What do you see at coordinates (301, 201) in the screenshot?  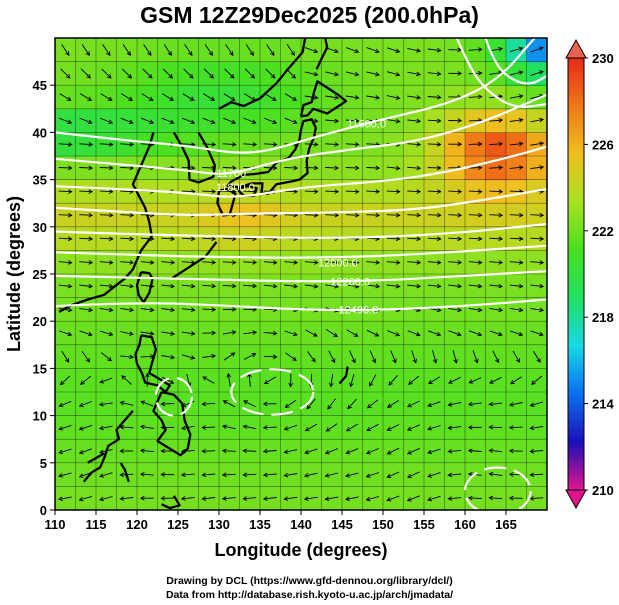 I see `height-contour` at bounding box center [301, 201].